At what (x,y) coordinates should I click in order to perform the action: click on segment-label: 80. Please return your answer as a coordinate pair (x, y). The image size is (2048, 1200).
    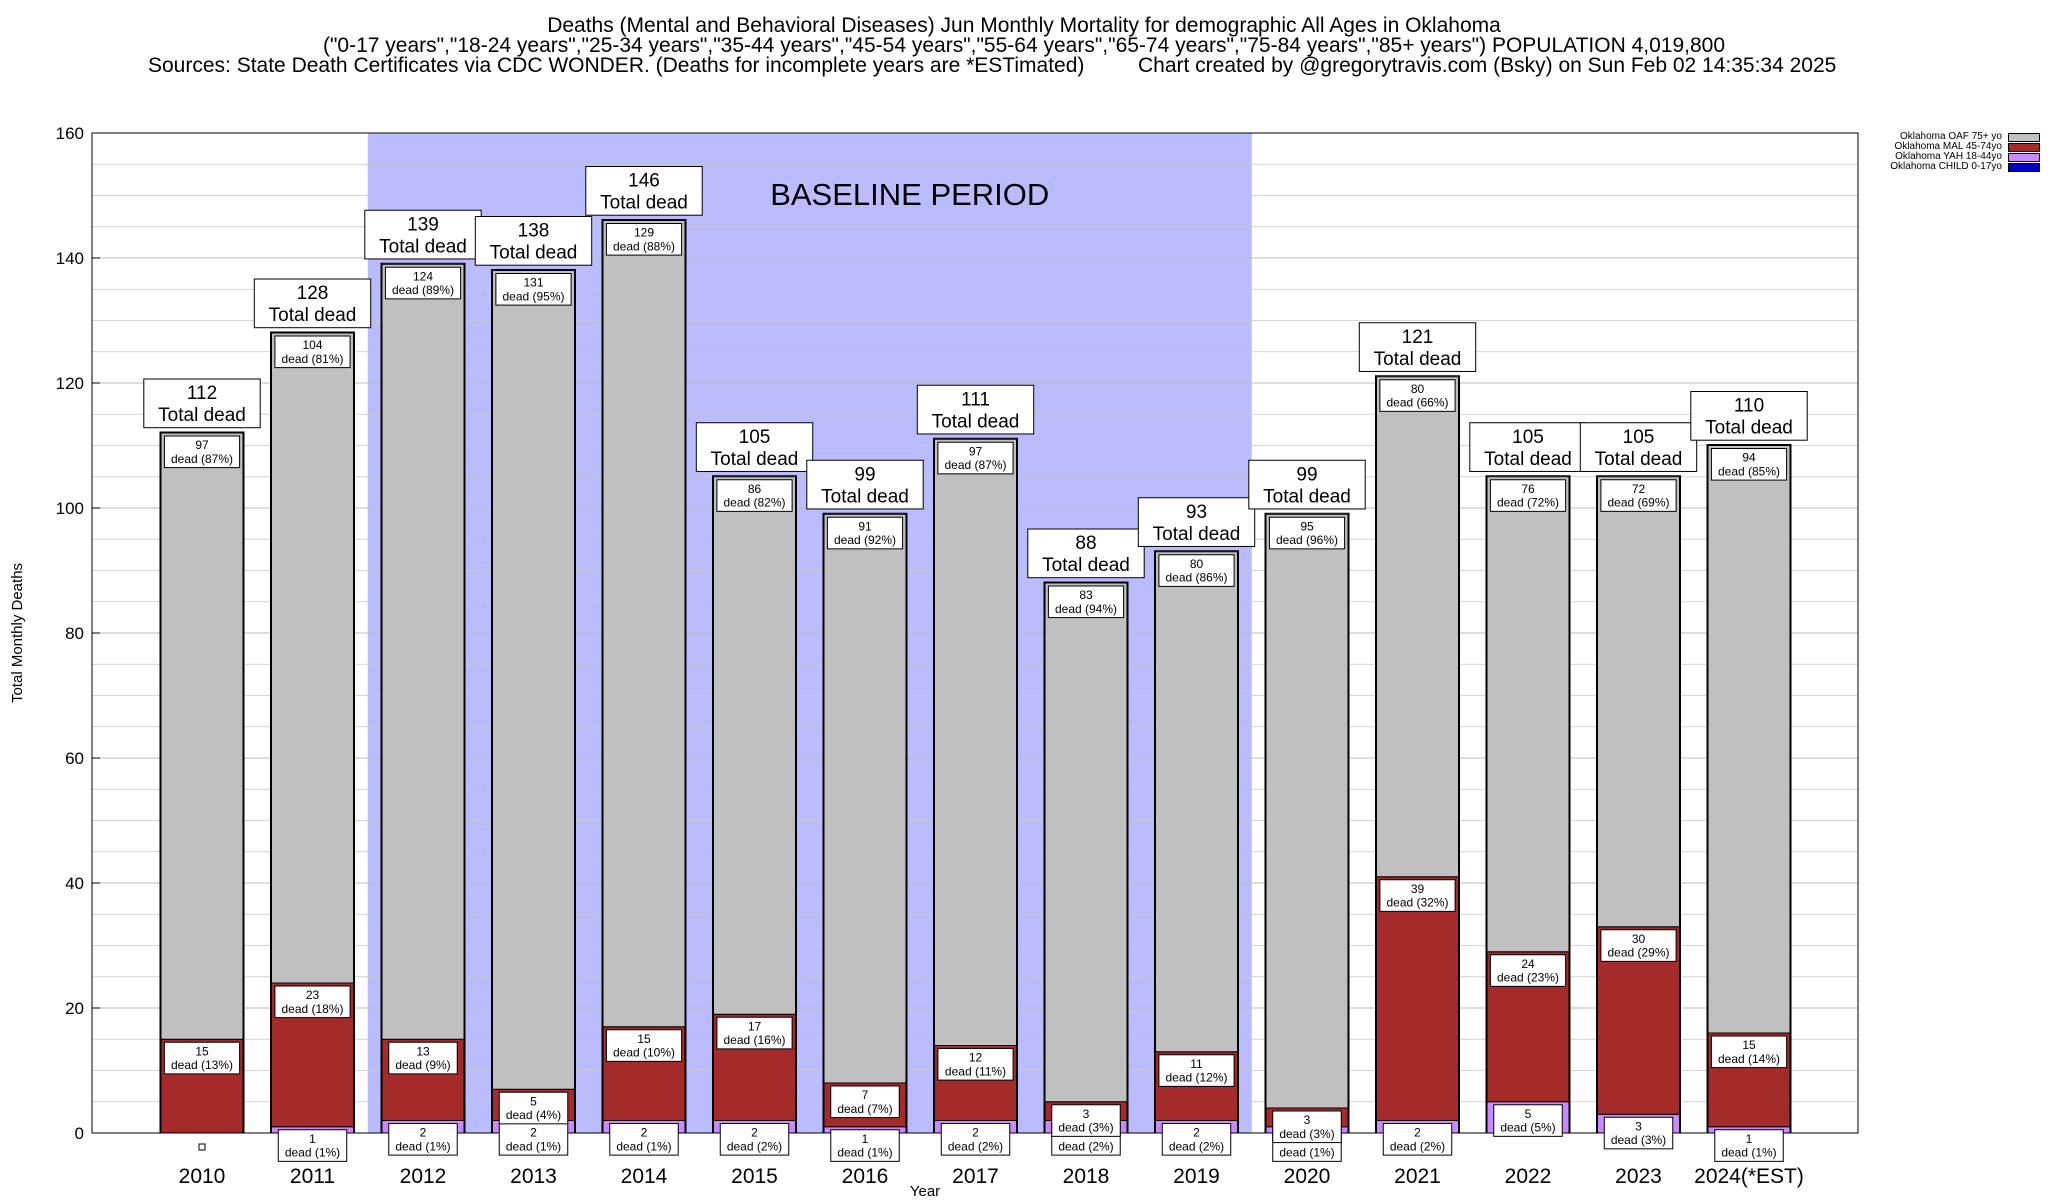
    Looking at the image, I should click on (1418, 389).